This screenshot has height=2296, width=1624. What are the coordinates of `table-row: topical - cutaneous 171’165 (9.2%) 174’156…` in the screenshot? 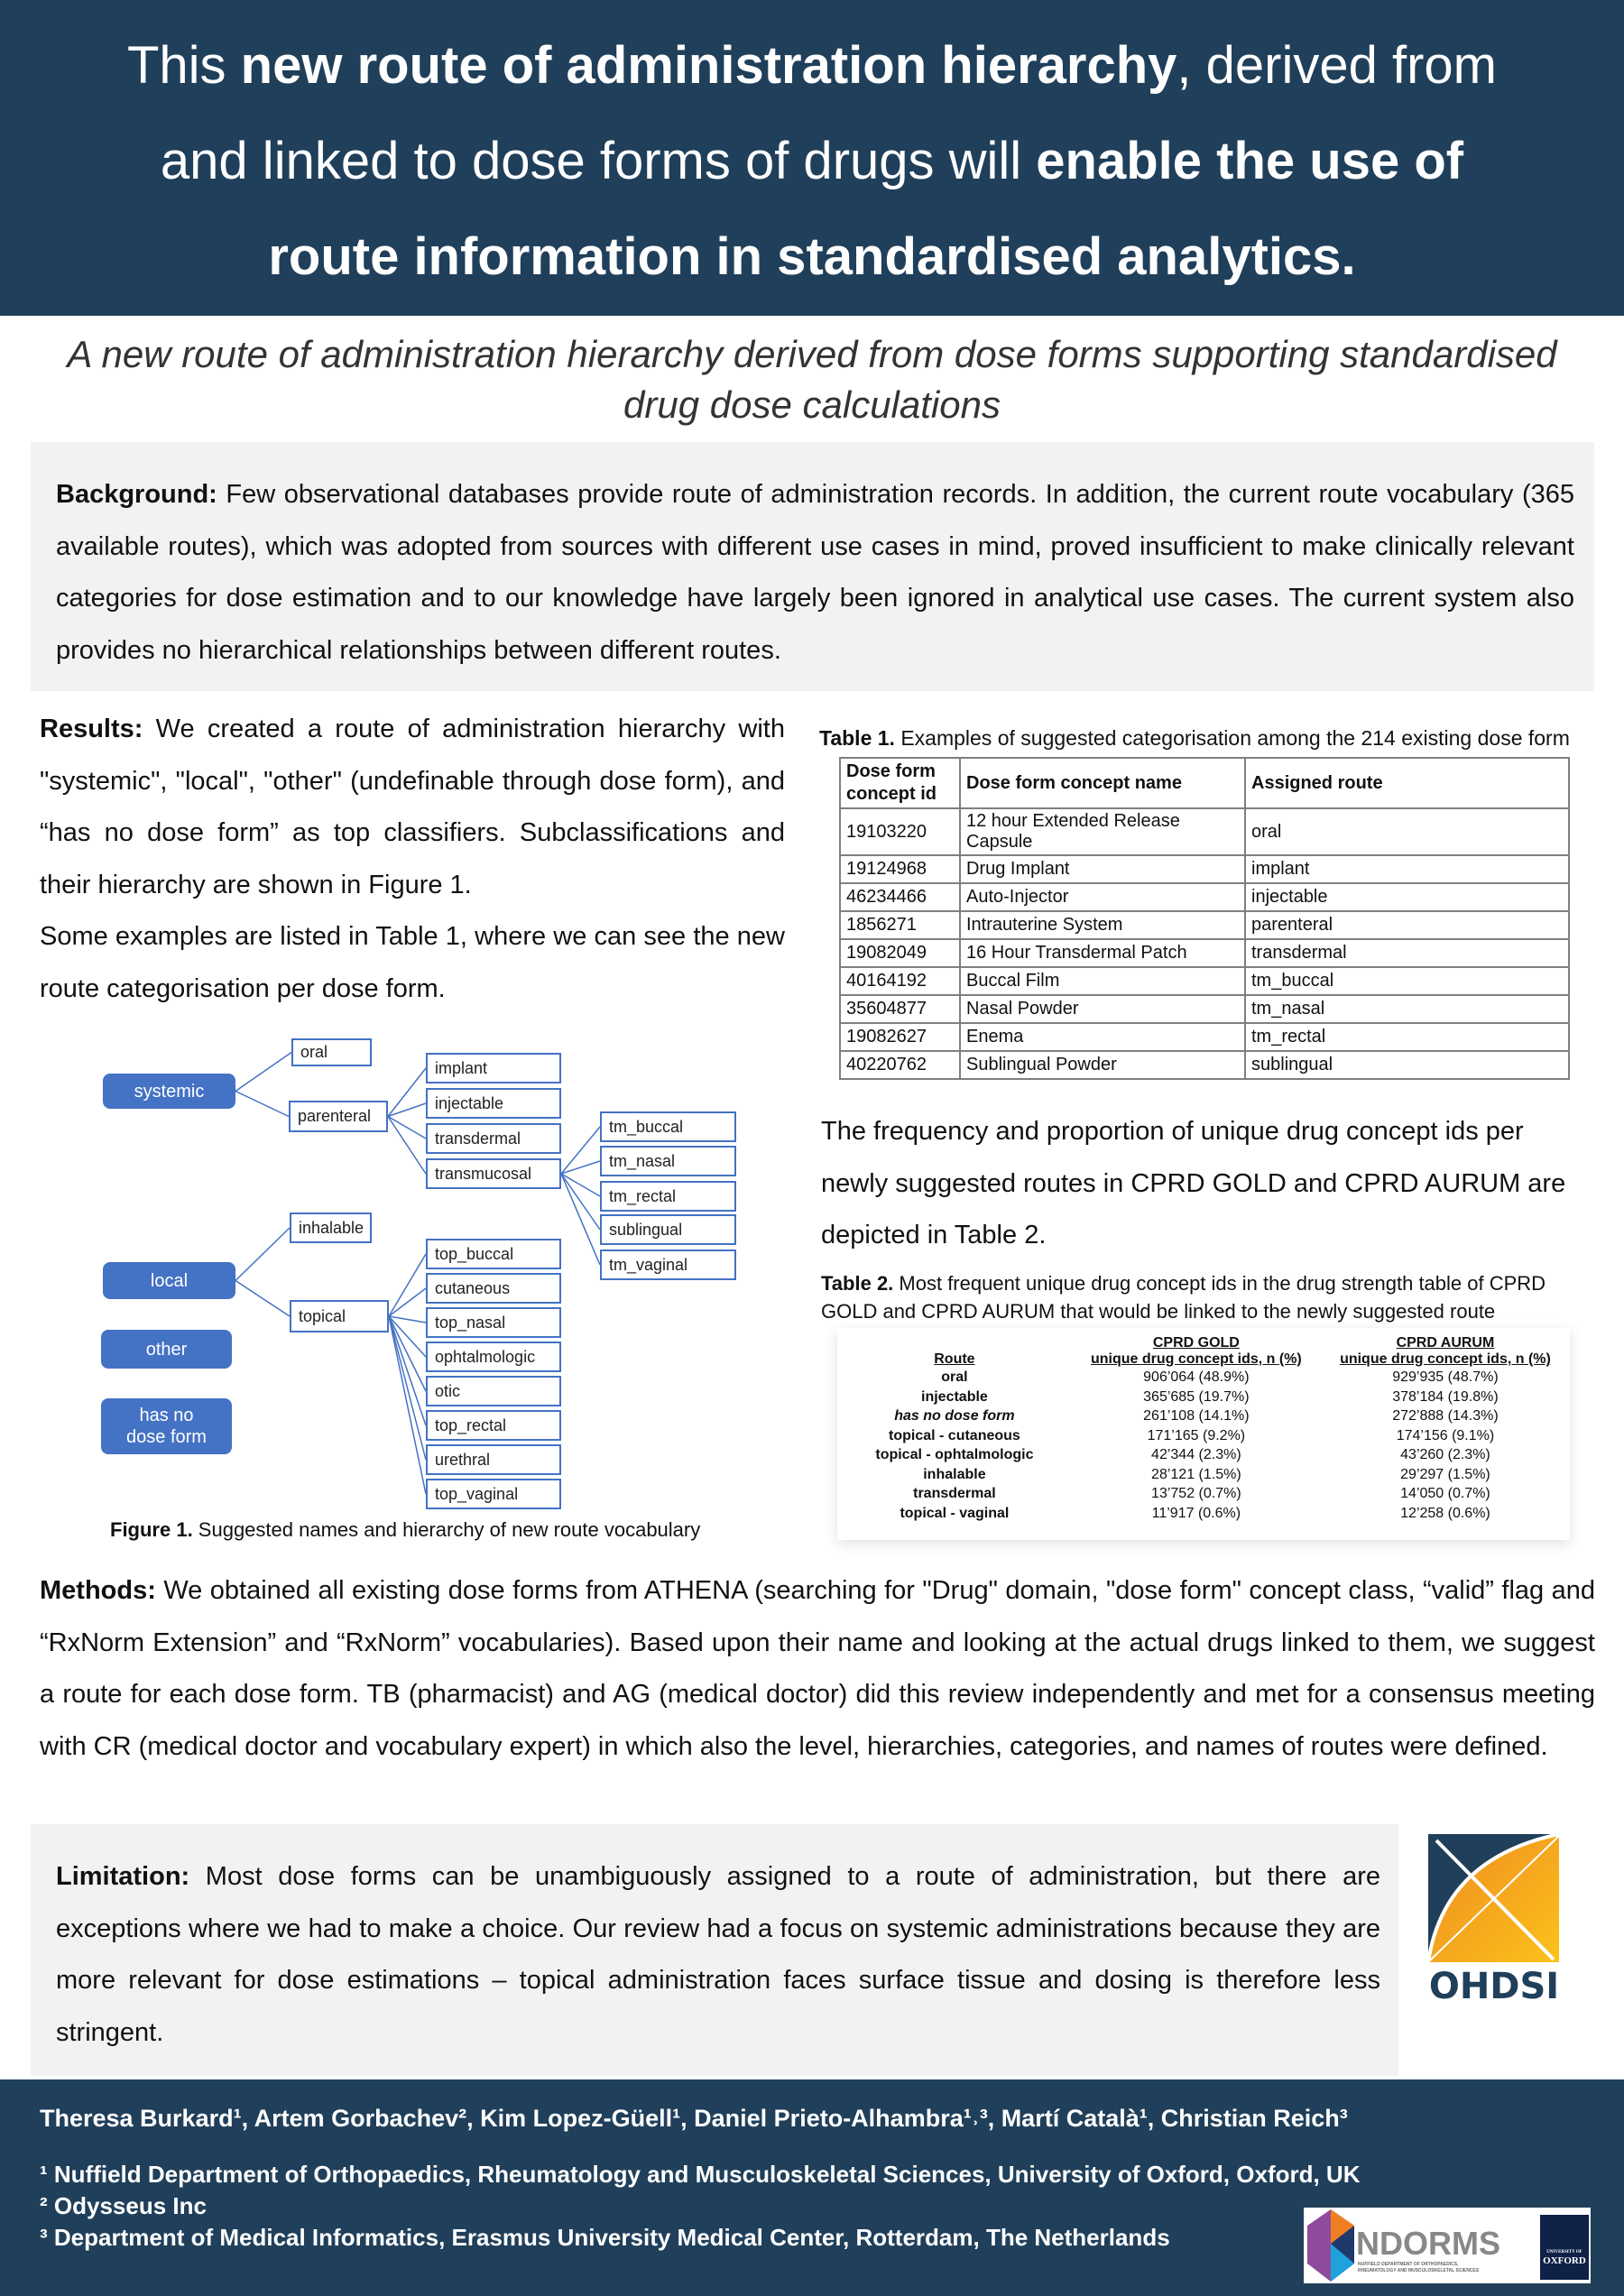 It's located at (1204, 1436).